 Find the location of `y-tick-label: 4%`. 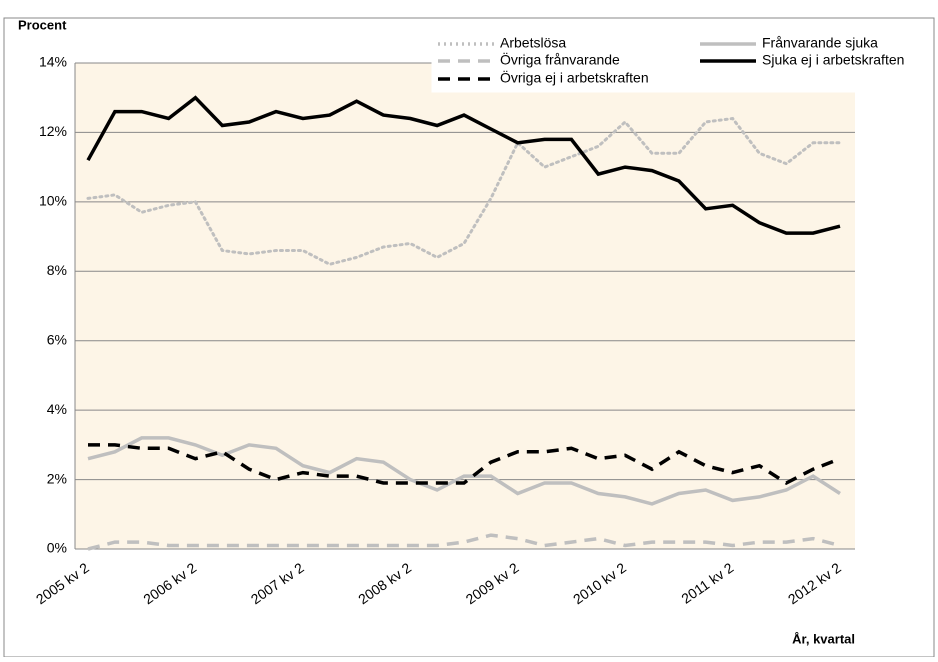

y-tick-label: 4% is located at coordinates (57, 409).